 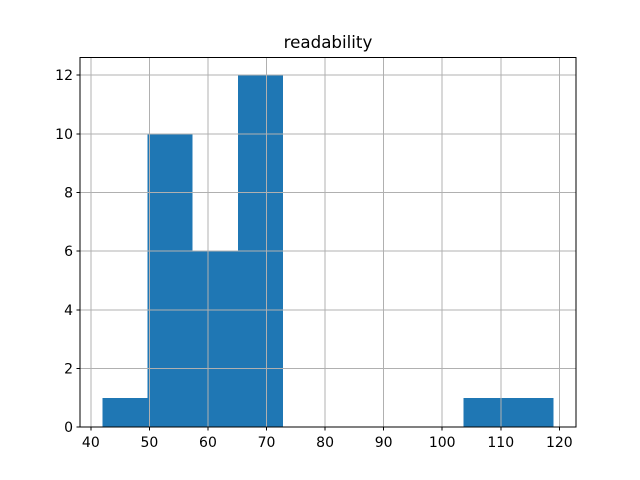 What do you see at coordinates (64, 76) in the screenshot?
I see `y-tick-label: 12` at bounding box center [64, 76].